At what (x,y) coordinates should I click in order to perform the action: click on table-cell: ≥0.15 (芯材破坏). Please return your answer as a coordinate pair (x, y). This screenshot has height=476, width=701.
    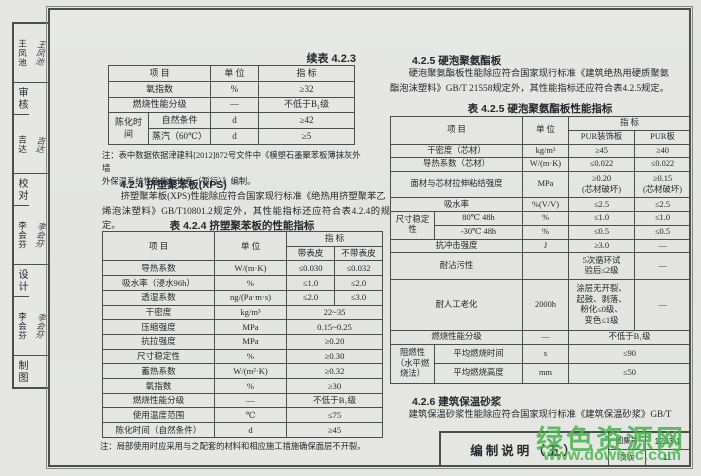
    Looking at the image, I should click on (662, 185).